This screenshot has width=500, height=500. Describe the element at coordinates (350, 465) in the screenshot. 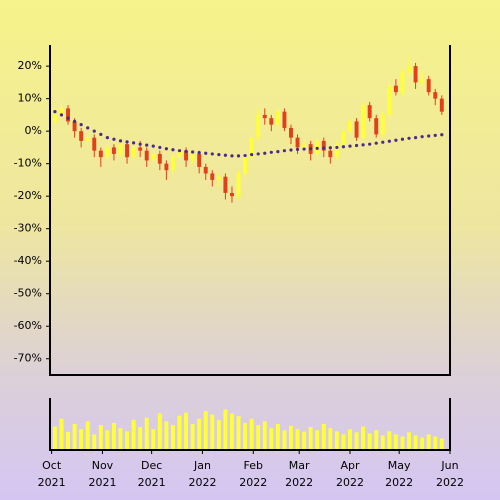

I see `x-tick-label: Apr` at that location.